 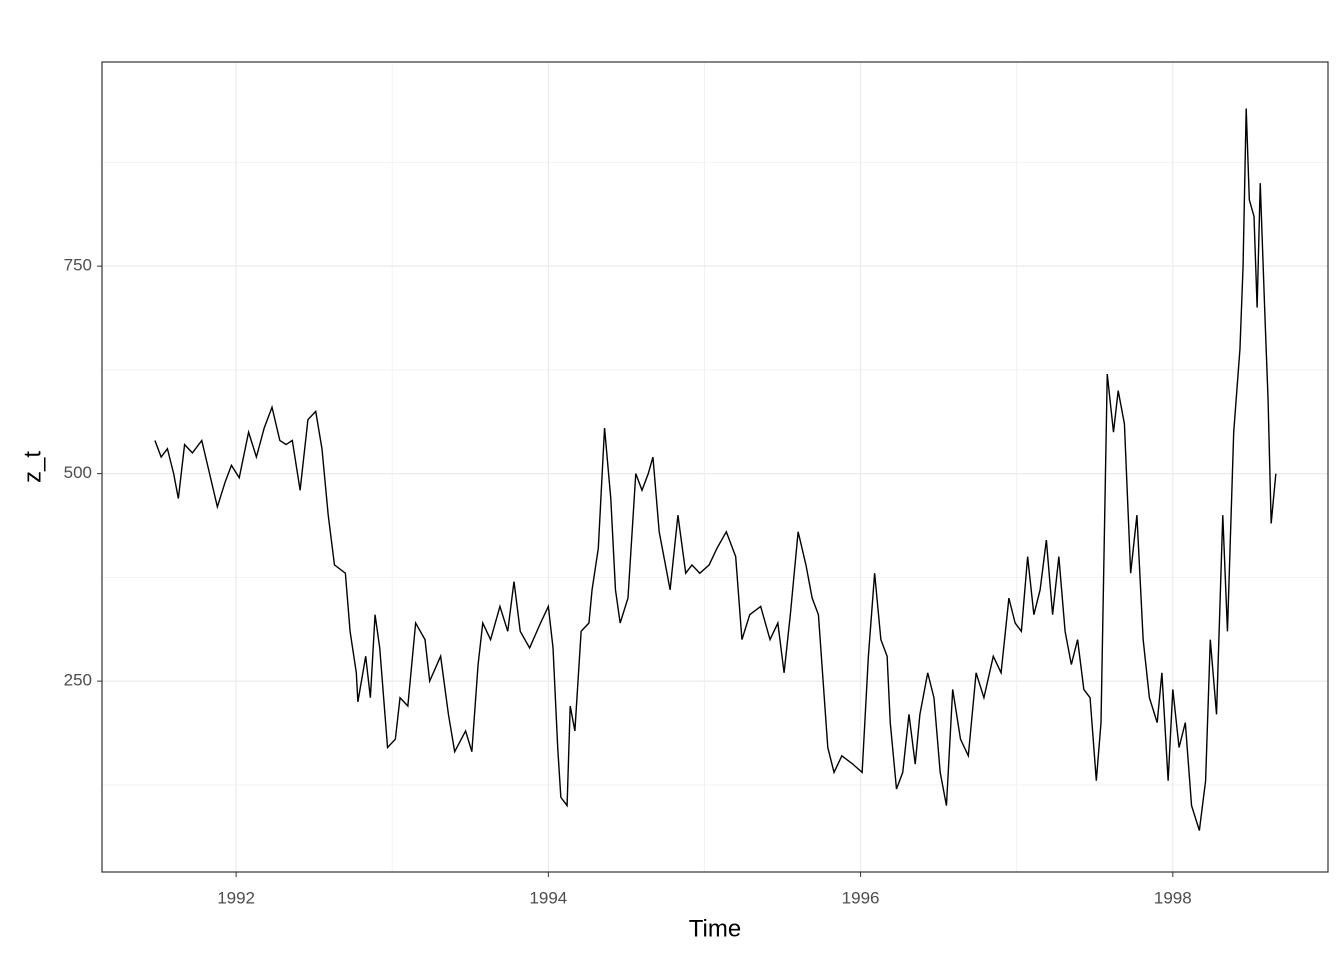 I want to click on x-tick-label: 1998, so click(x=1173, y=897).